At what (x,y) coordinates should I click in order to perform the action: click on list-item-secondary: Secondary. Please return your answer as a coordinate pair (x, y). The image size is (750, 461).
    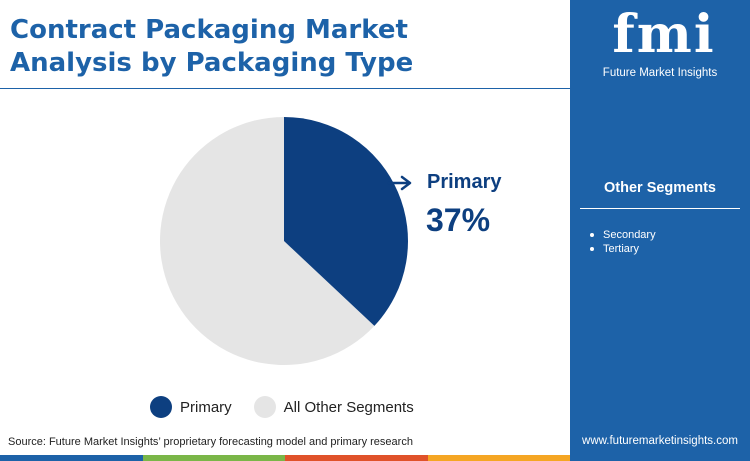
    Looking at the image, I should click on (623, 235).